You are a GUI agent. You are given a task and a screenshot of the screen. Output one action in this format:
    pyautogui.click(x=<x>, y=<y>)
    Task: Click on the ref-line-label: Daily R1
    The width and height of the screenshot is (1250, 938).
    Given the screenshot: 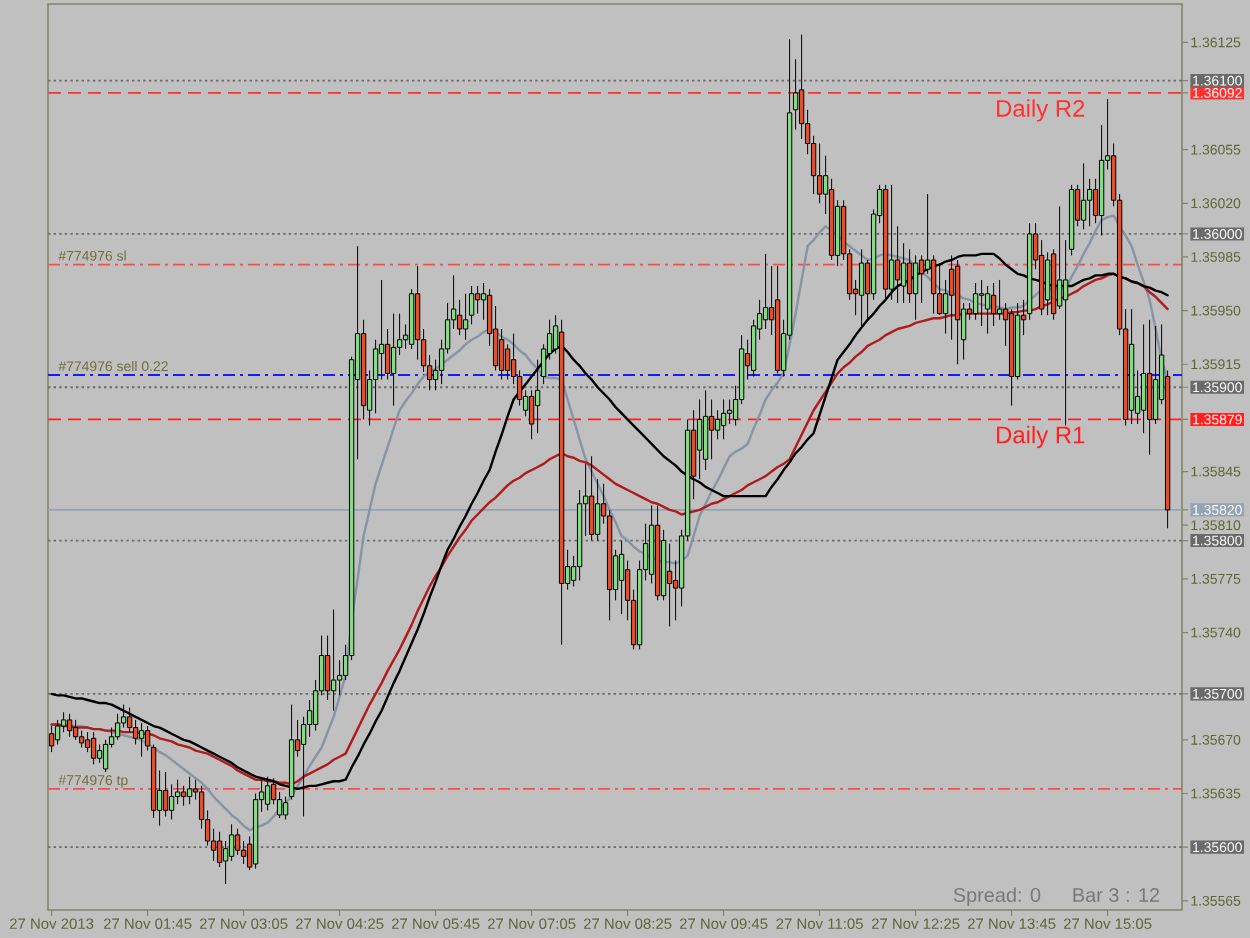 What is the action you would take?
    pyautogui.click(x=1041, y=437)
    